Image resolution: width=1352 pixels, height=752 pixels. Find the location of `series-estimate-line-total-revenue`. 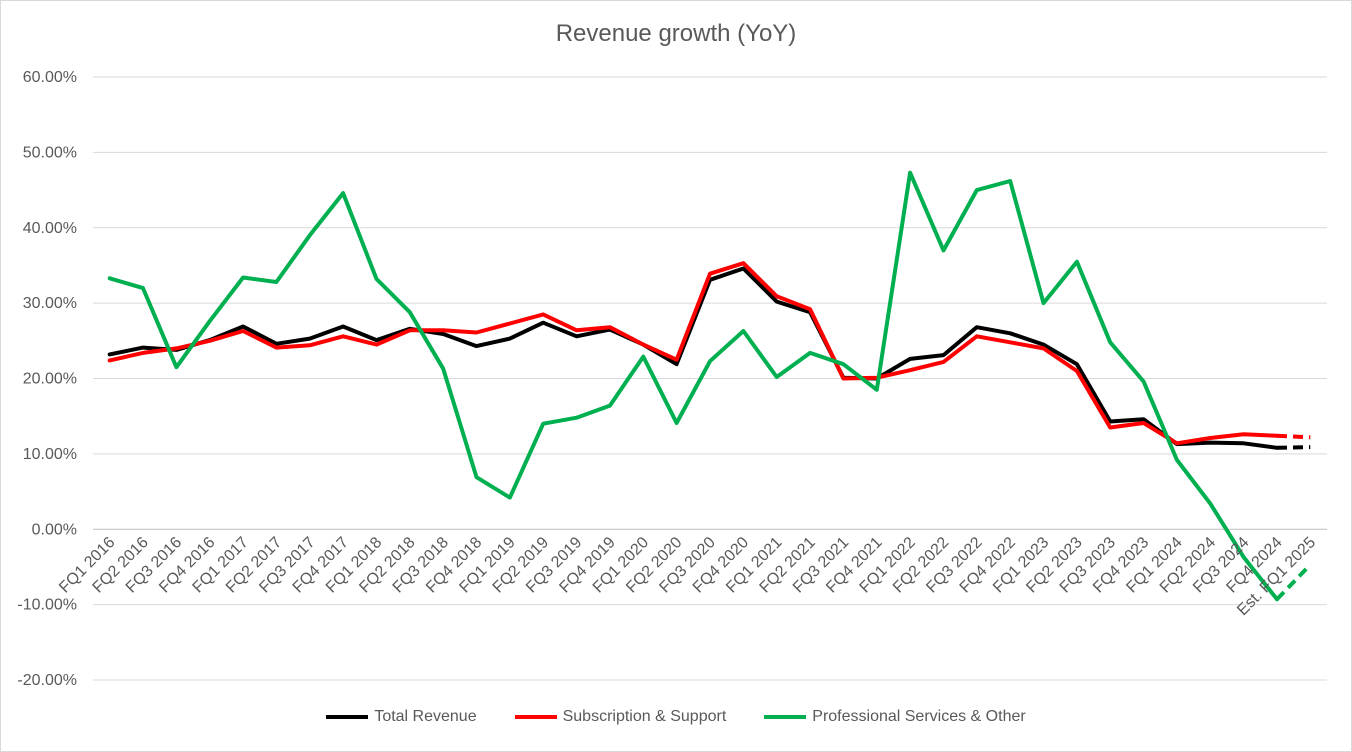

series-estimate-line-total-revenue is located at coordinates (1293, 447).